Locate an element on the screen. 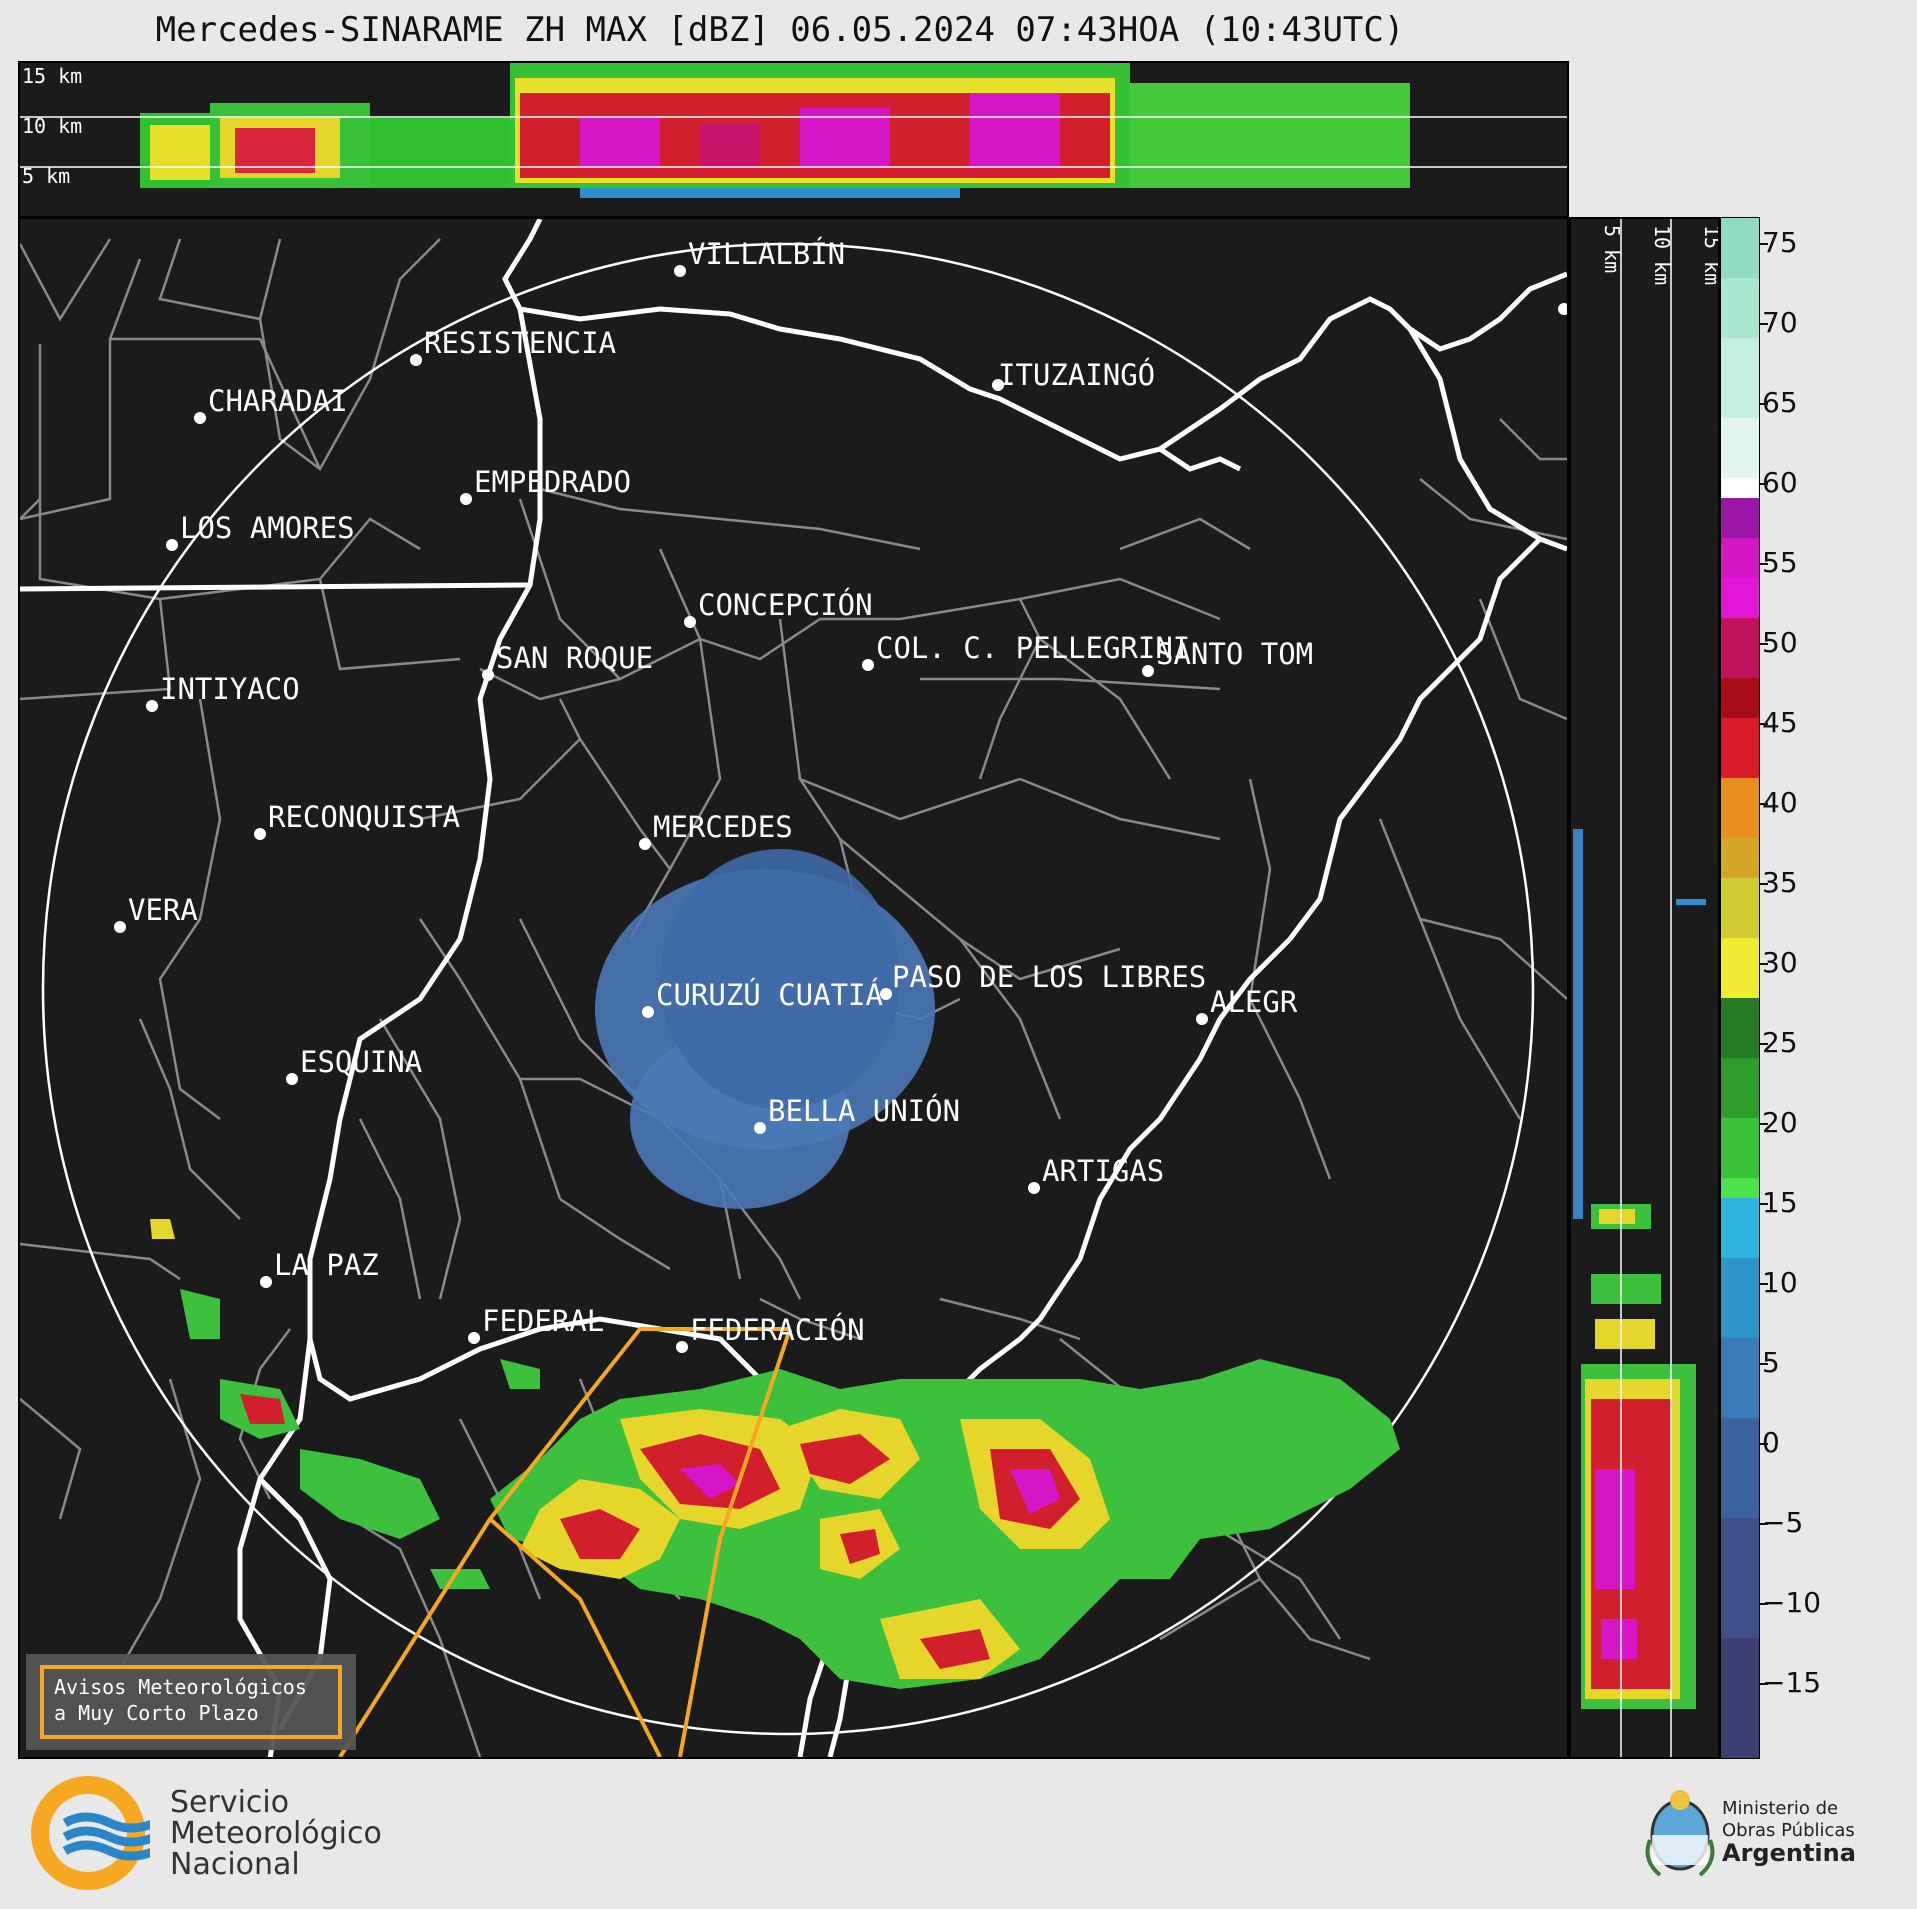 The image size is (1917, 1909). top-cross-section: 15 km 10 km 5 km is located at coordinates (793, 139).